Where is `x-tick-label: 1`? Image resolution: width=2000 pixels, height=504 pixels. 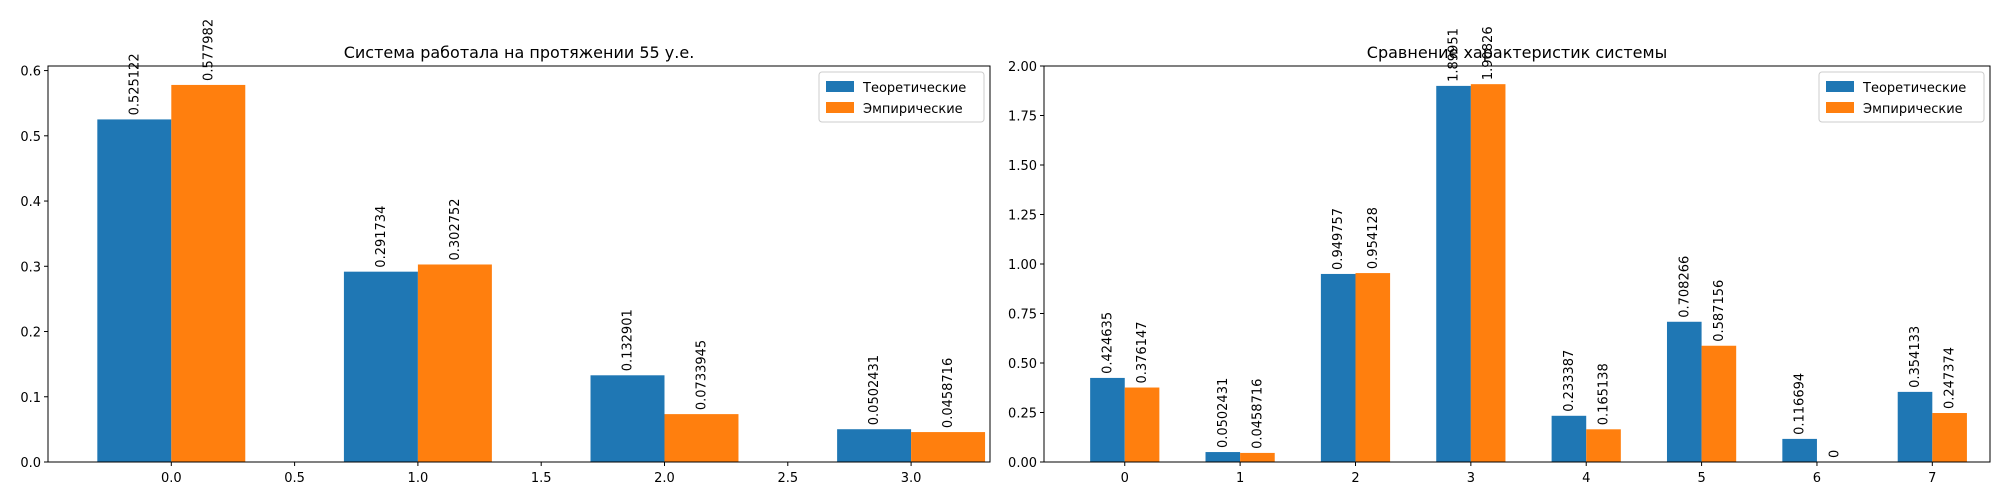
x-tick-label: 1 is located at coordinates (1240, 478).